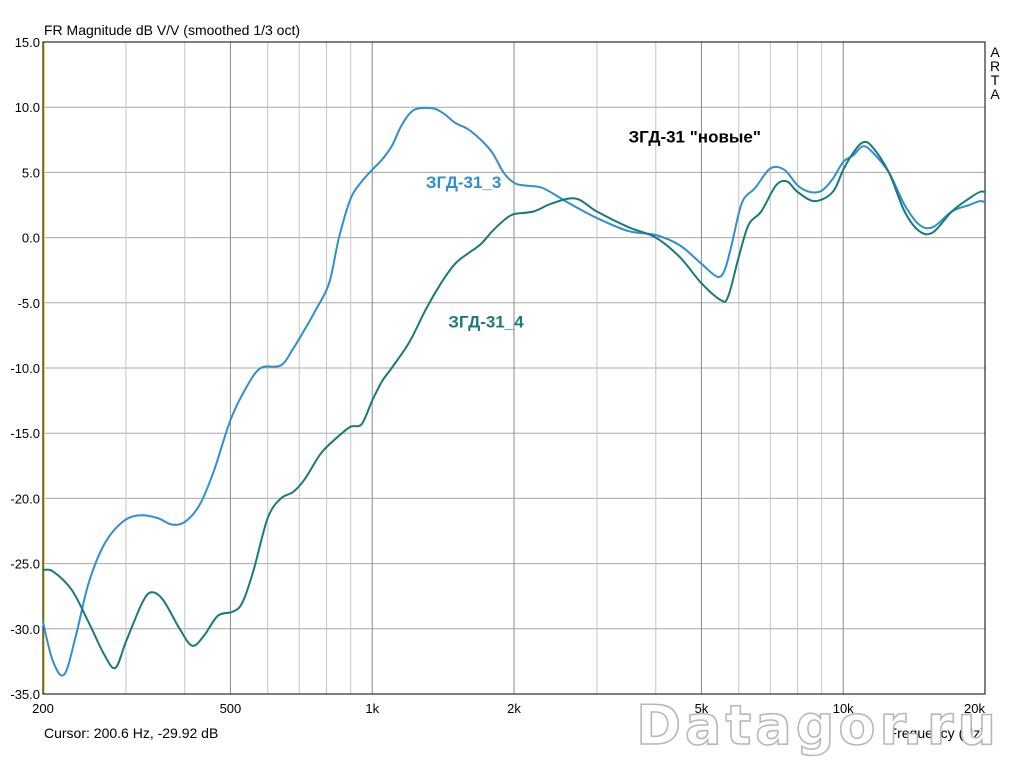  I want to click on x-tick-label: 5k, so click(702, 708).